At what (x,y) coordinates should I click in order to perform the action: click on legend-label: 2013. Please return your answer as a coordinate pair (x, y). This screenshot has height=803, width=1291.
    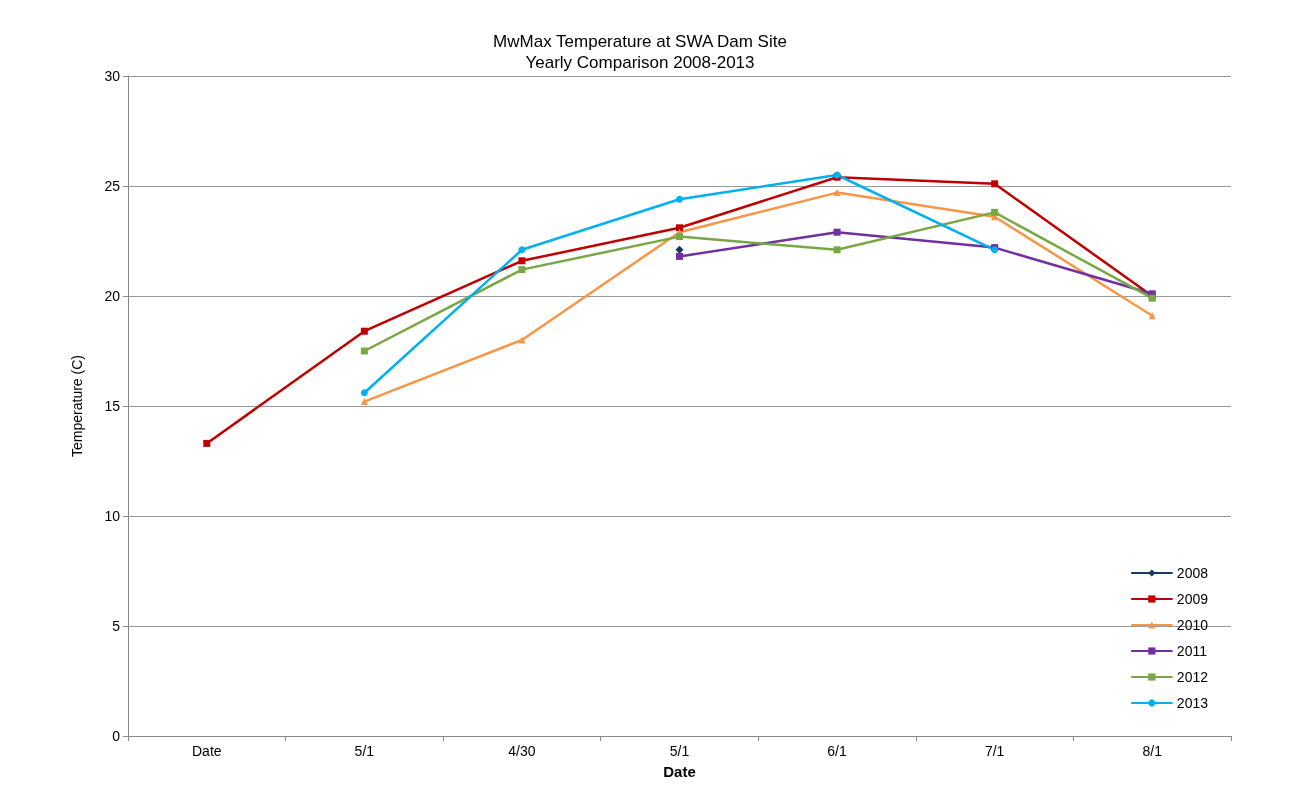
    Looking at the image, I should click on (1192, 703).